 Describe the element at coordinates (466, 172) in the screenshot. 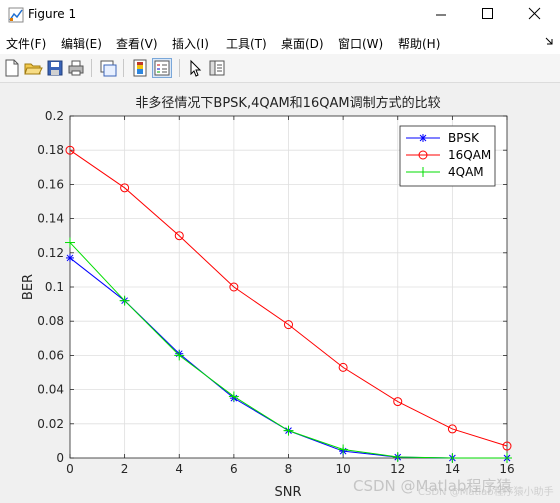

I see `legend-label-4qam: 4QAM` at that location.